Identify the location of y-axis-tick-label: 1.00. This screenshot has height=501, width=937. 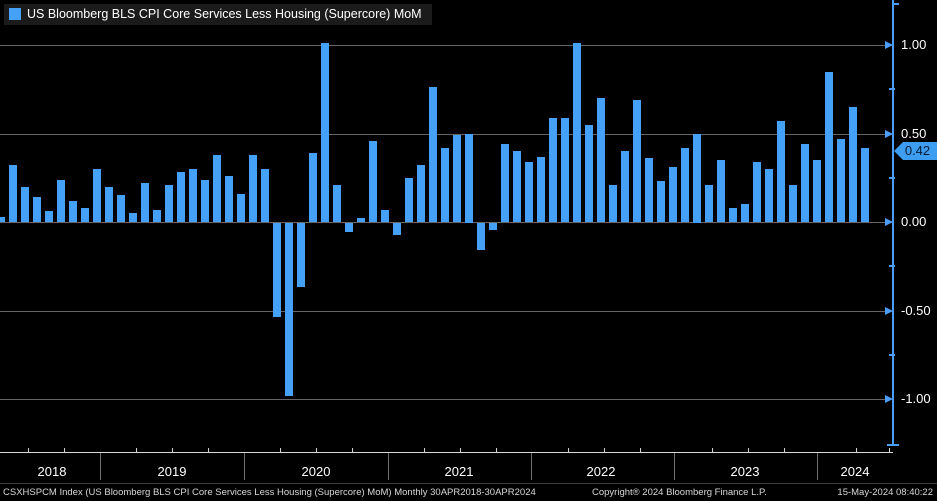
(914, 44).